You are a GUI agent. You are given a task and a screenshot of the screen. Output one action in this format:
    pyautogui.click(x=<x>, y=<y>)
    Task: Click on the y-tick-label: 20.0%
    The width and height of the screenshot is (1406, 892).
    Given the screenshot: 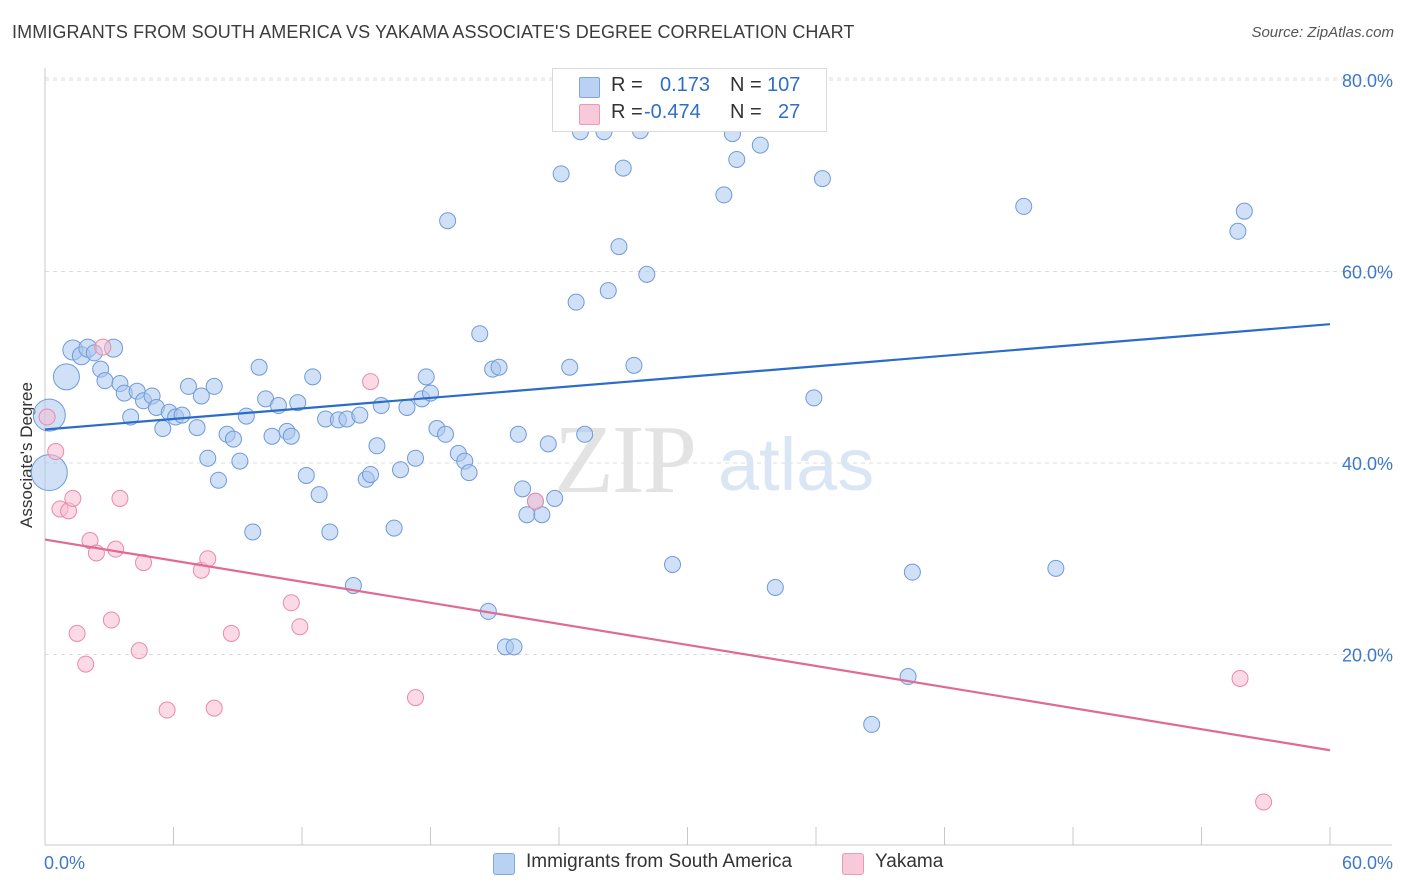 What is the action you would take?
    pyautogui.click(x=1367, y=656)
    